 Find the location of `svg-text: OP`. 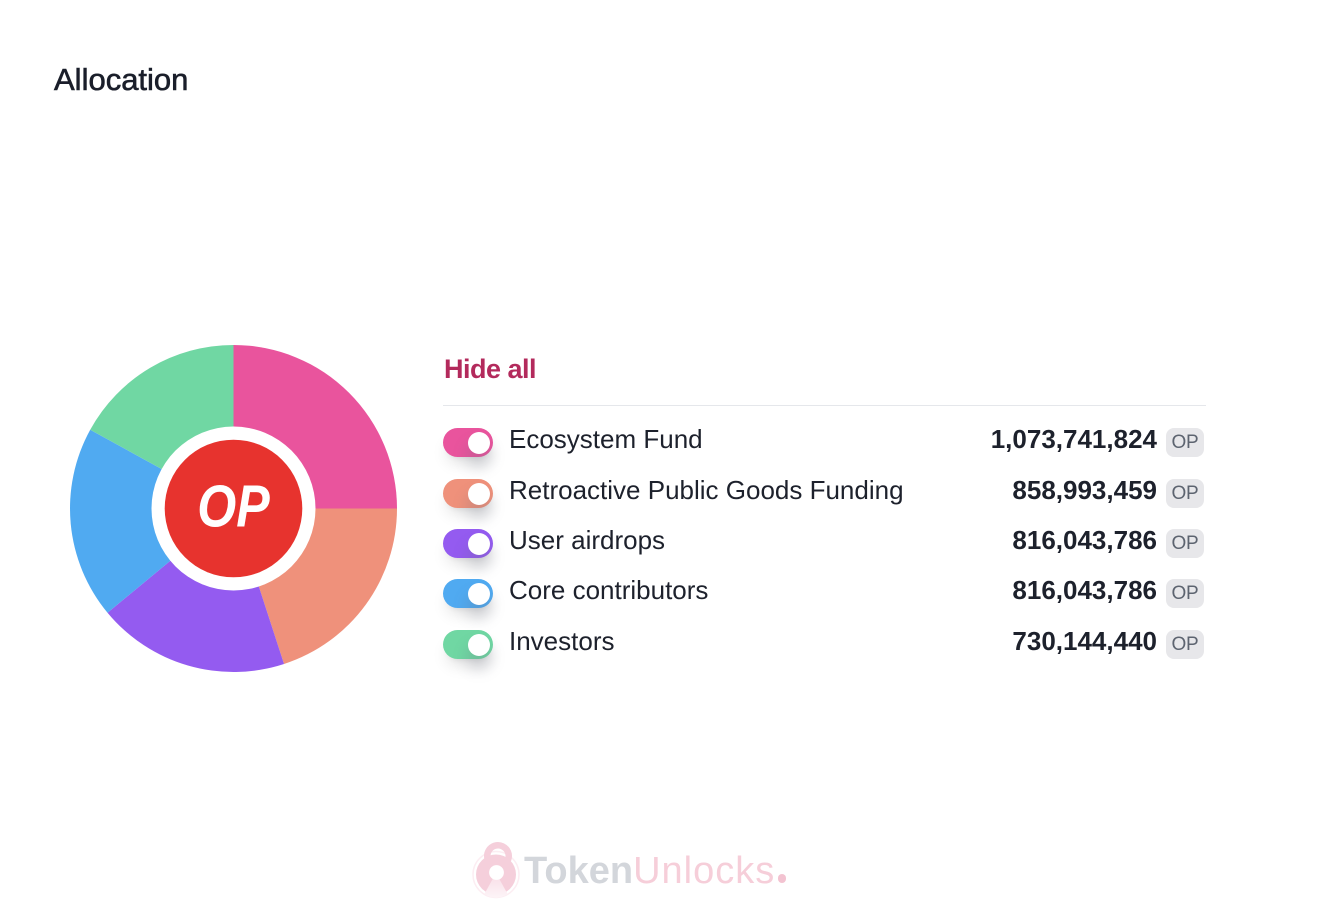

svg-text: OP is located at coordinates (233, 505).